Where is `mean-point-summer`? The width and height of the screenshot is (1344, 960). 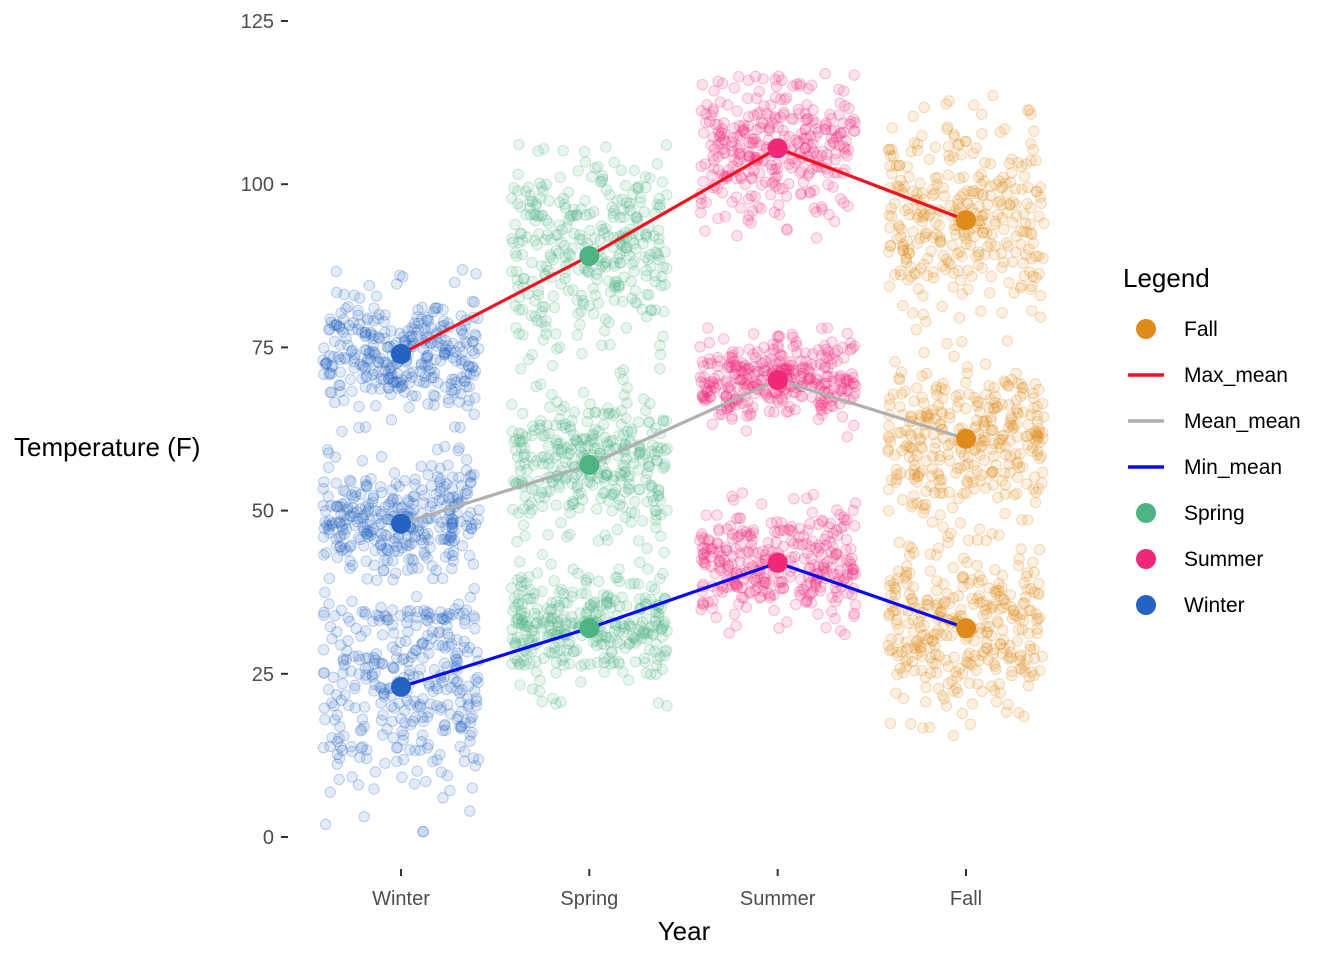
mean-point-summer is located at coordinates (777, 380).